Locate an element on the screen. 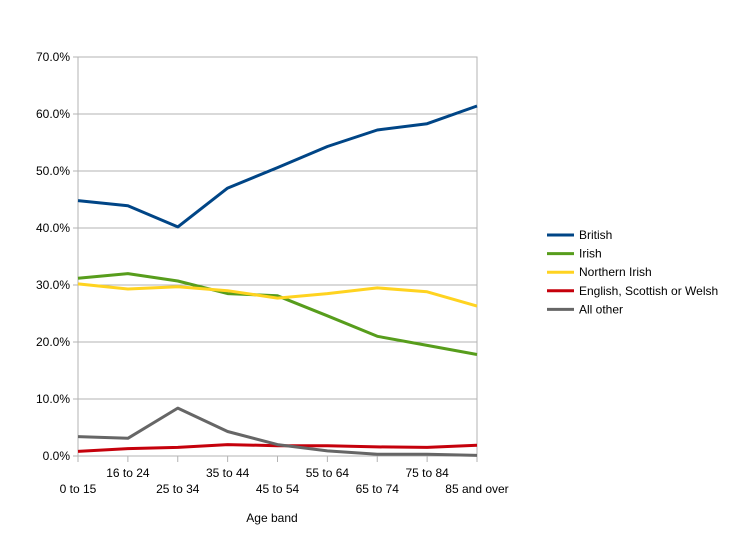 The image size is (745, 544). legend-label: English, Scottish or Welsh is located at coordinates (648, 291).